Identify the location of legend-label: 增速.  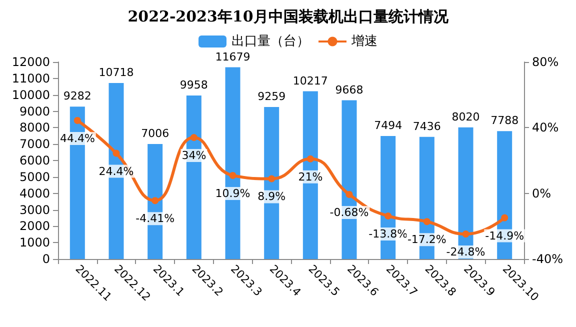
(364, 41).